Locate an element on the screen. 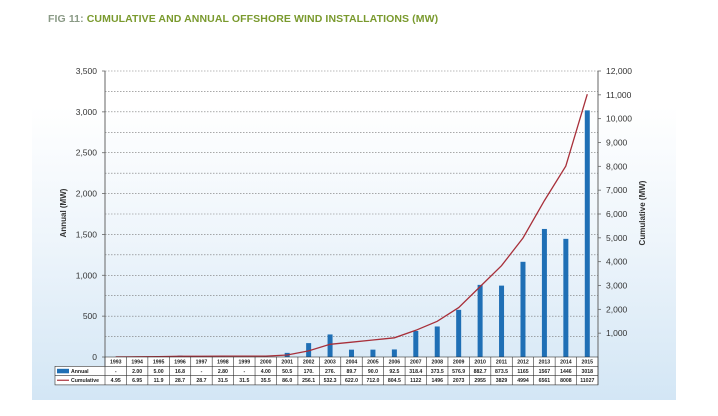 The width and height of the screenshot is (718, 416). annual-value: 170. is located at coordinates (309, 372).